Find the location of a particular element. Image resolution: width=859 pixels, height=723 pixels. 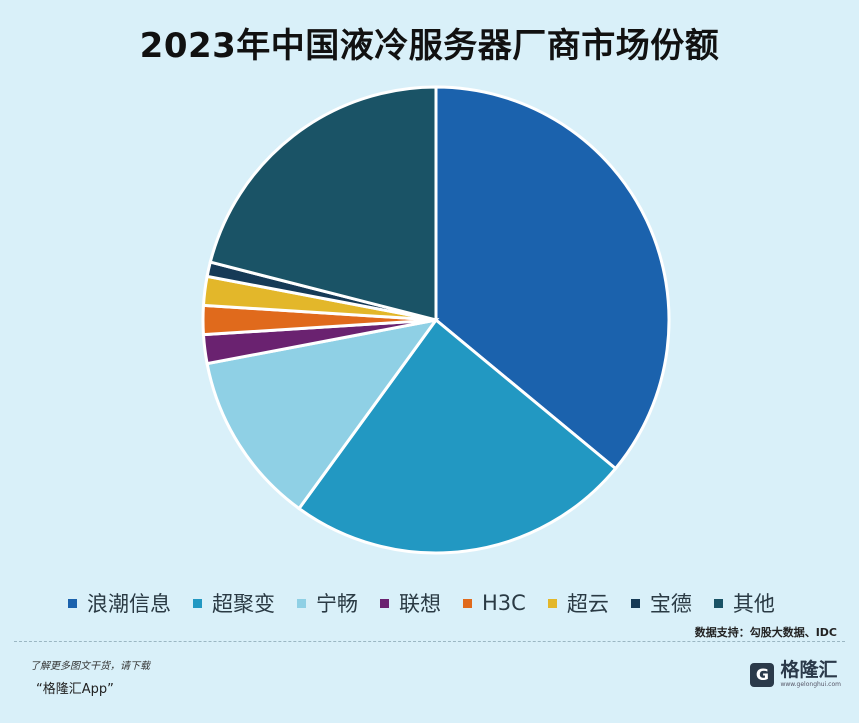

legend-item: 超云 is located at coordinates (578, 603).